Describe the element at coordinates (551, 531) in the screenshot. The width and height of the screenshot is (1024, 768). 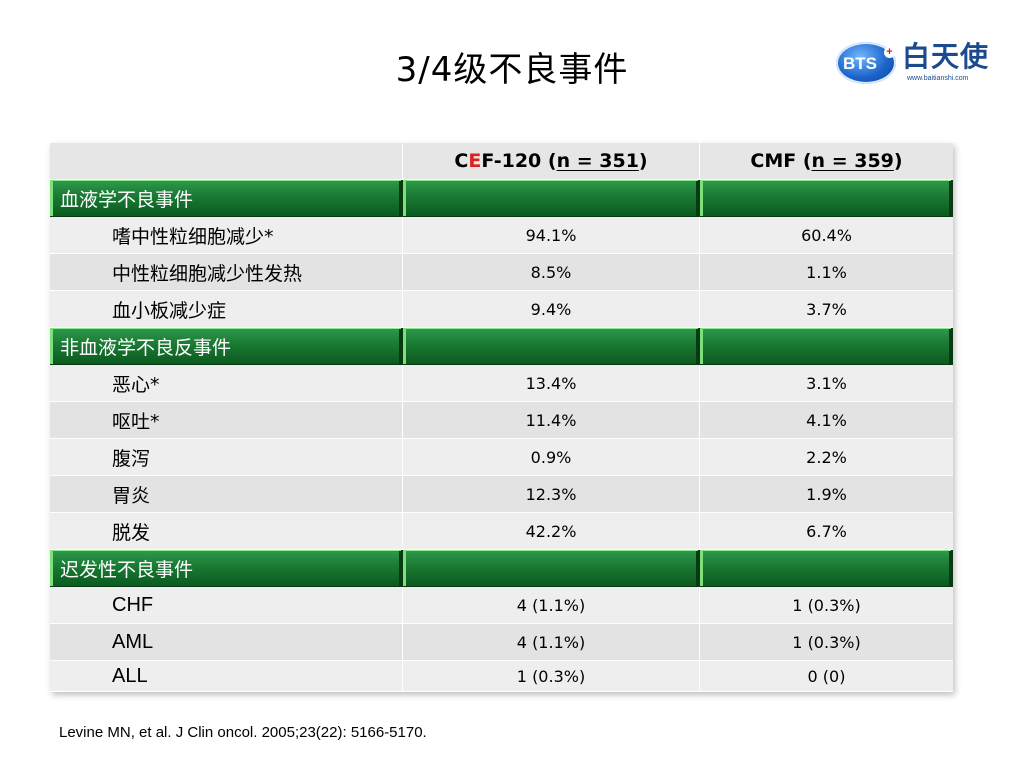
I see `cef-value: 42.2%` at that location.